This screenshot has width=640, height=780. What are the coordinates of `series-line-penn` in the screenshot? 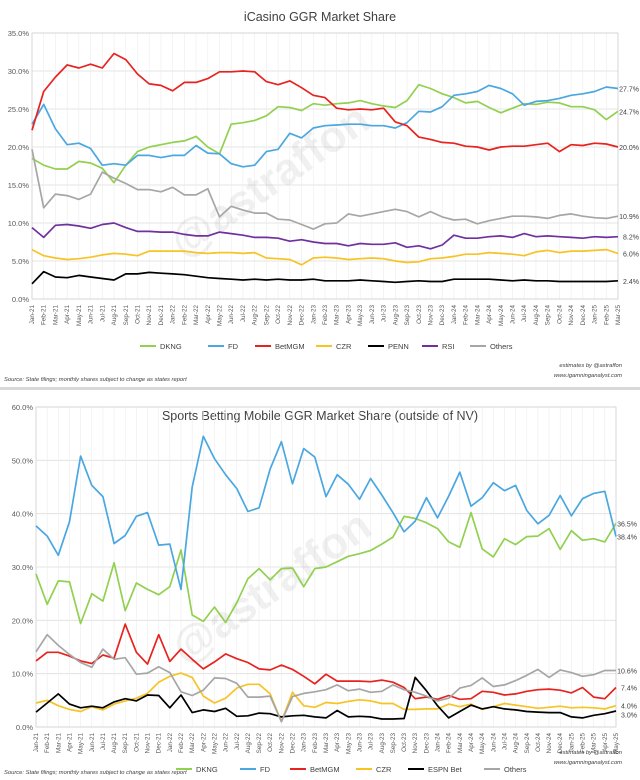 It's located at (325, 277).